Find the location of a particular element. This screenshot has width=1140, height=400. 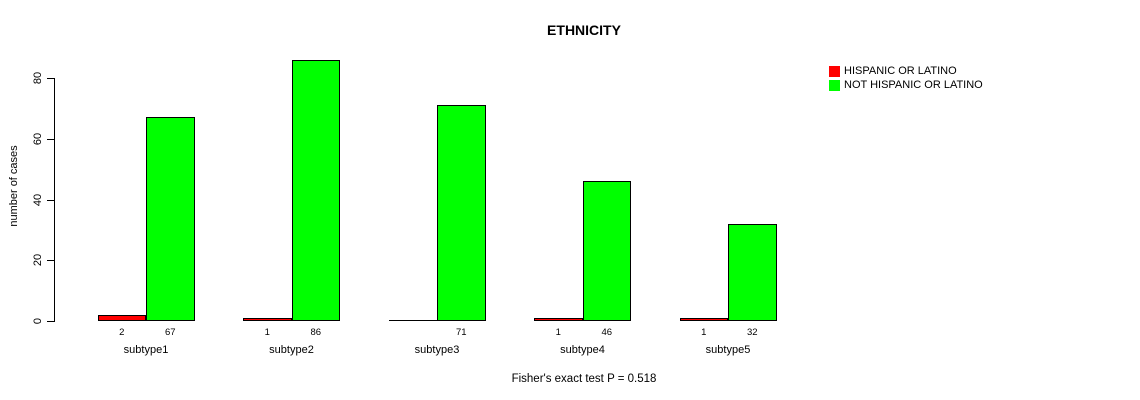

legend-item: NOT HISPANIC OR LATINO is located at coordinates (906, 85).